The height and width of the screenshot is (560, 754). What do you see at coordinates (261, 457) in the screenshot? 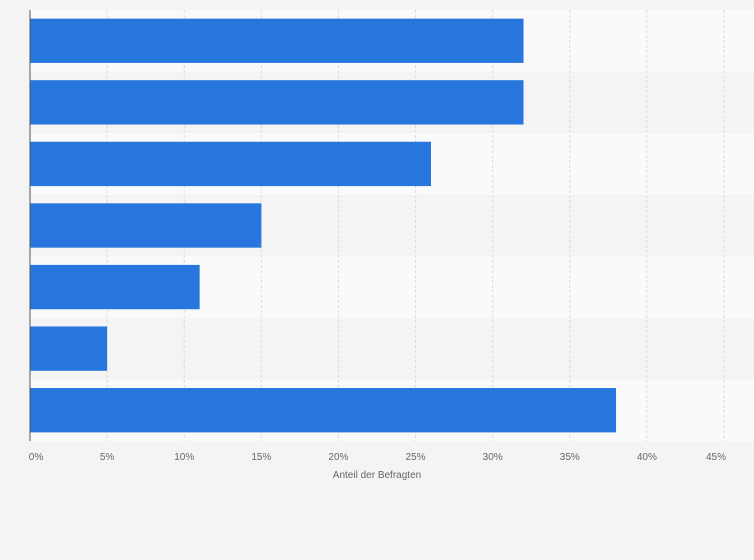
I see `x-tick-label: 15%` at bounding box center [261, 457].